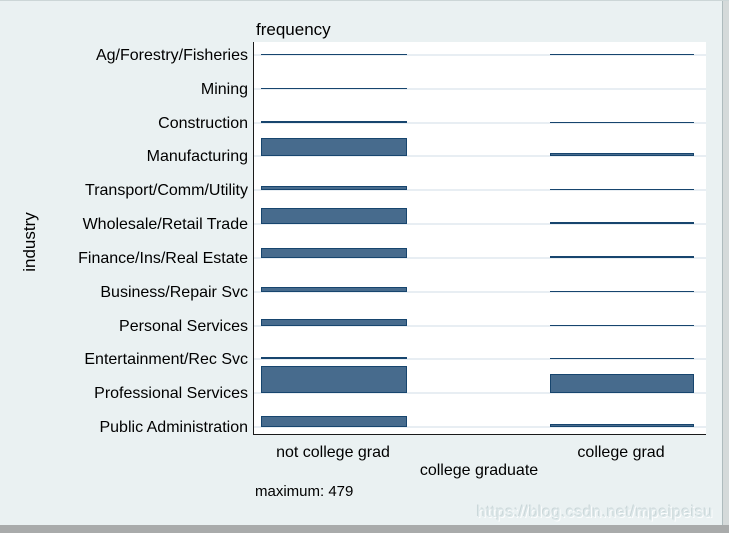 The width and height of the screenshot is (729, 533). What do you see at coordinates (621, 452) in the screenshot?
I see `panel-label-college-grad: college grad` at bounding box center [621, 452].